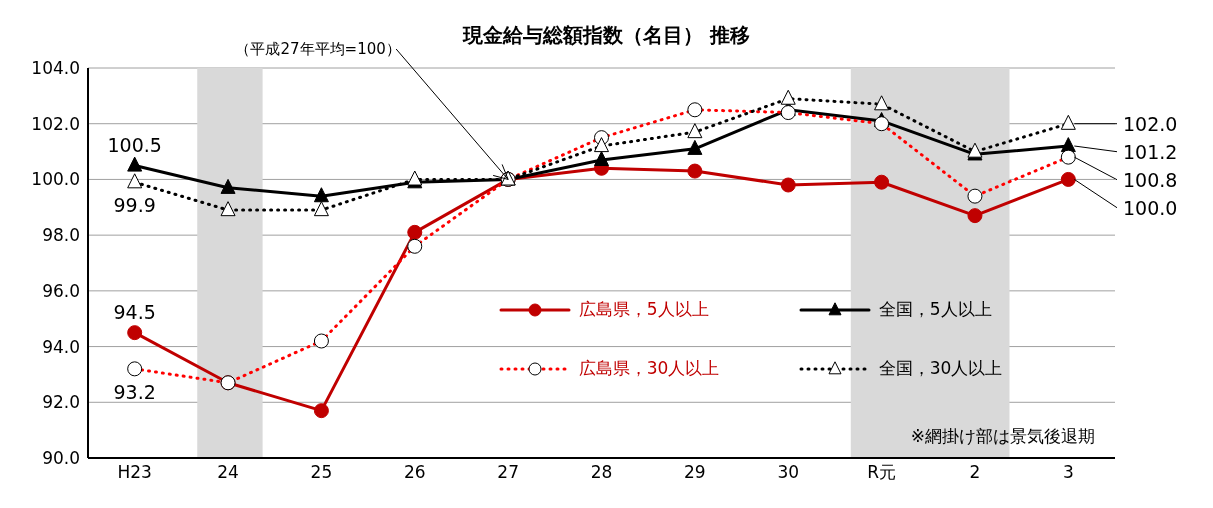 This screenshot has height=508, width=1213. What do you see at coordinates (975, 472) in the screenshot?
I see `x-tick-label: 2` at bounding box center [975, 472].